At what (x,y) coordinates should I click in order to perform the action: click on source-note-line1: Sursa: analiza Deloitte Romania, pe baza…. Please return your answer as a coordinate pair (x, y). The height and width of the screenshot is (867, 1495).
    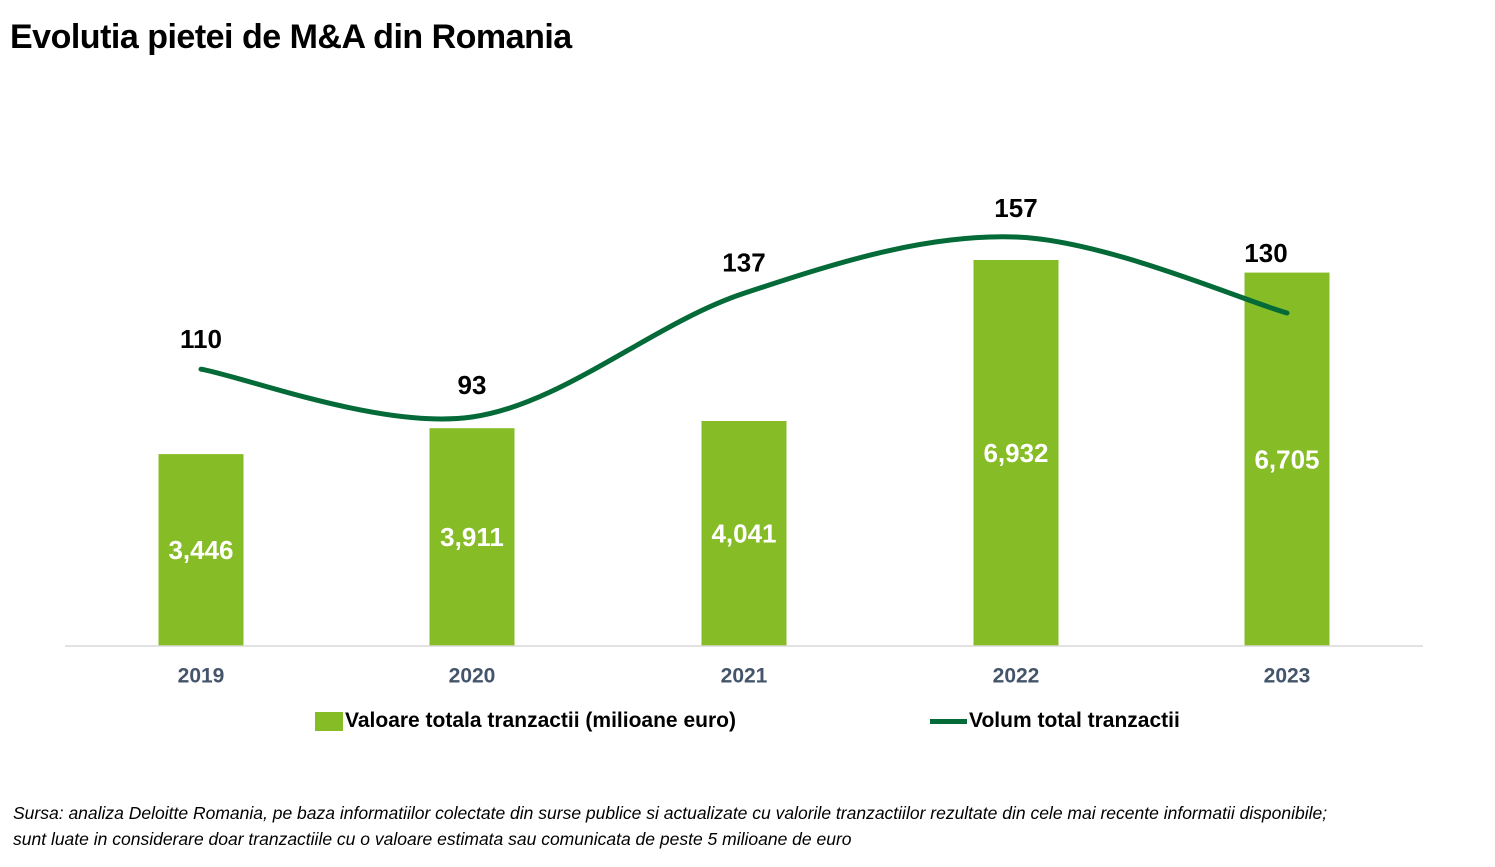
    Looking at the image, I should click on (670, 813).